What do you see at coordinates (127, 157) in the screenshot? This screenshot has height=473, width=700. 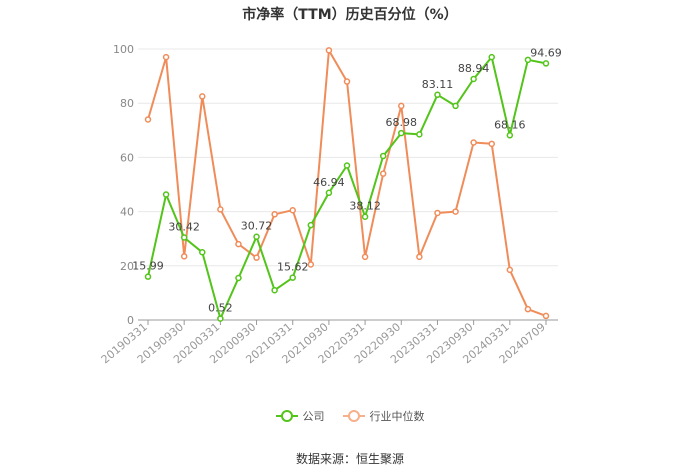 I see `y-tick-label: 60` at bounding box center [127, 157].